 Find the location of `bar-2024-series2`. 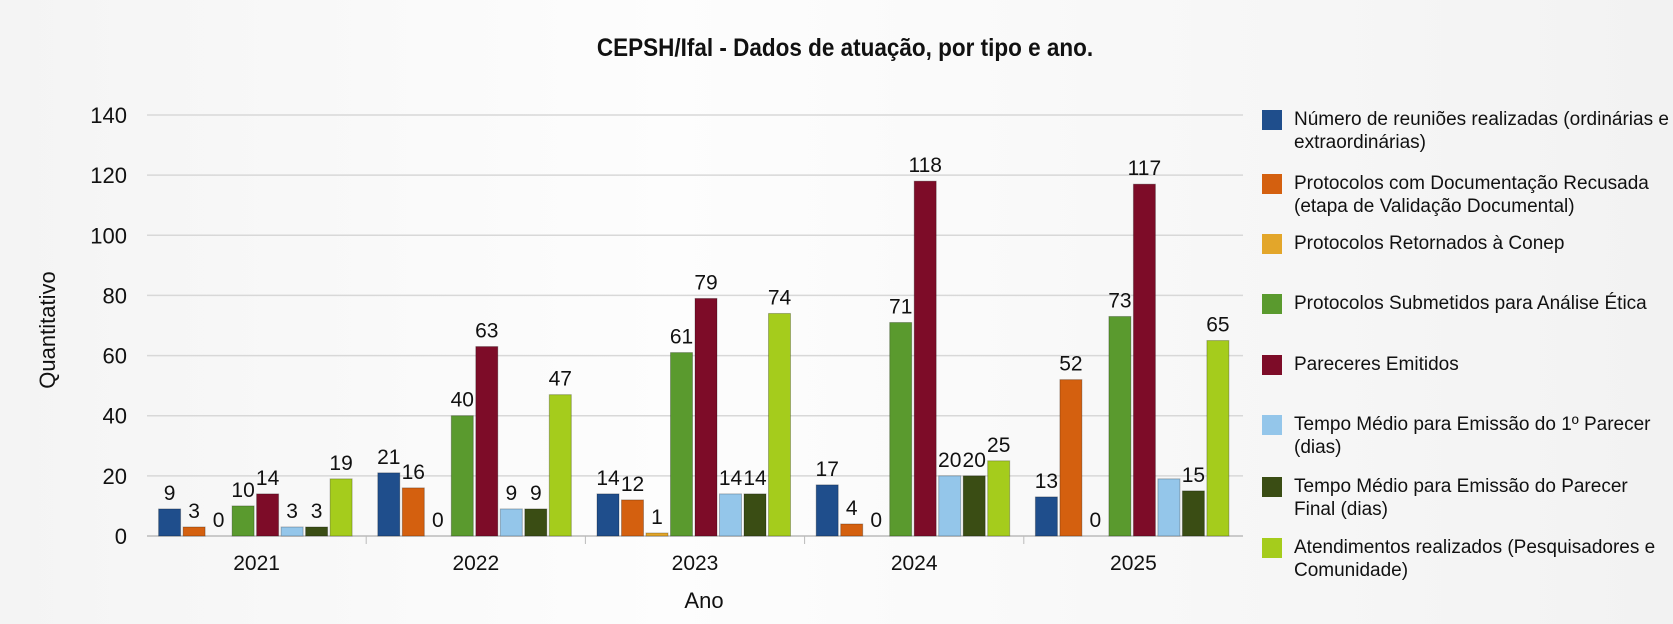

bar-2024-series2 is located at coordinates (852, 530).